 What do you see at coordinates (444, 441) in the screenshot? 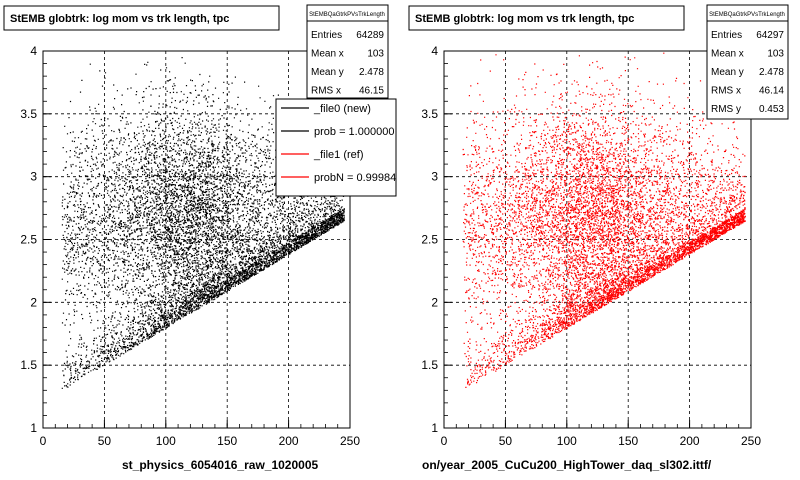
I see `right-xtick-label-0: 0` at bounding box center [444, 441].